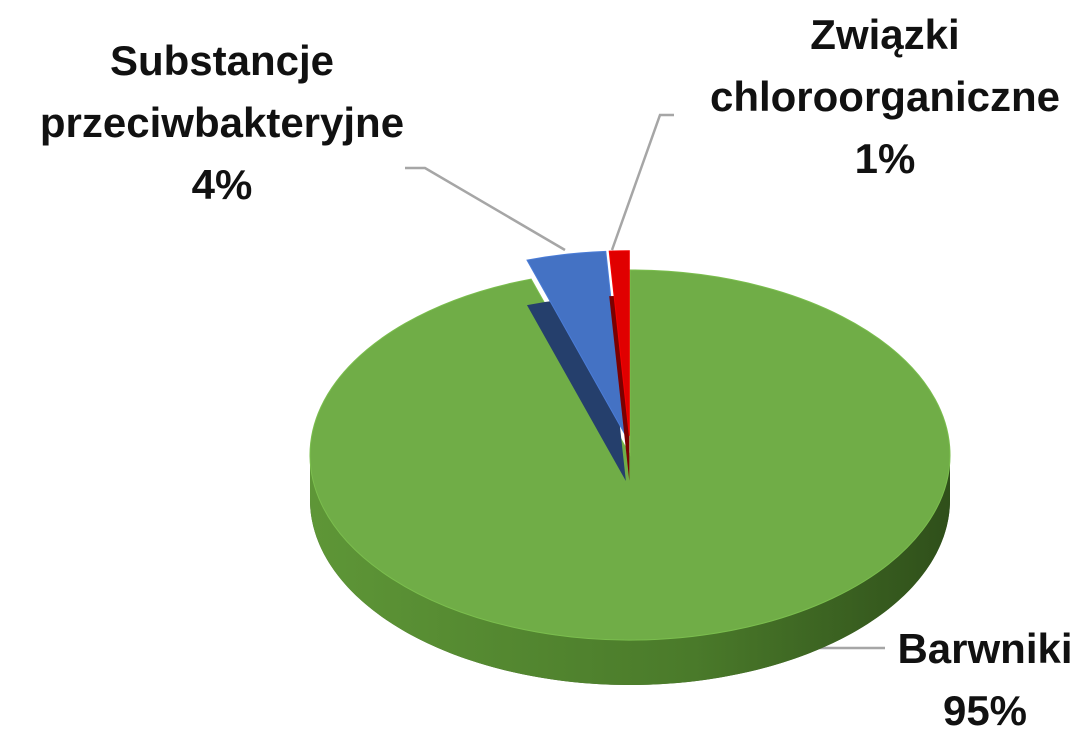  What do you see at coordinates (222, 91) in the screenshot?
I see `category-name: Substancje przeciwbakteryjne` at bounding box center [222, 91].